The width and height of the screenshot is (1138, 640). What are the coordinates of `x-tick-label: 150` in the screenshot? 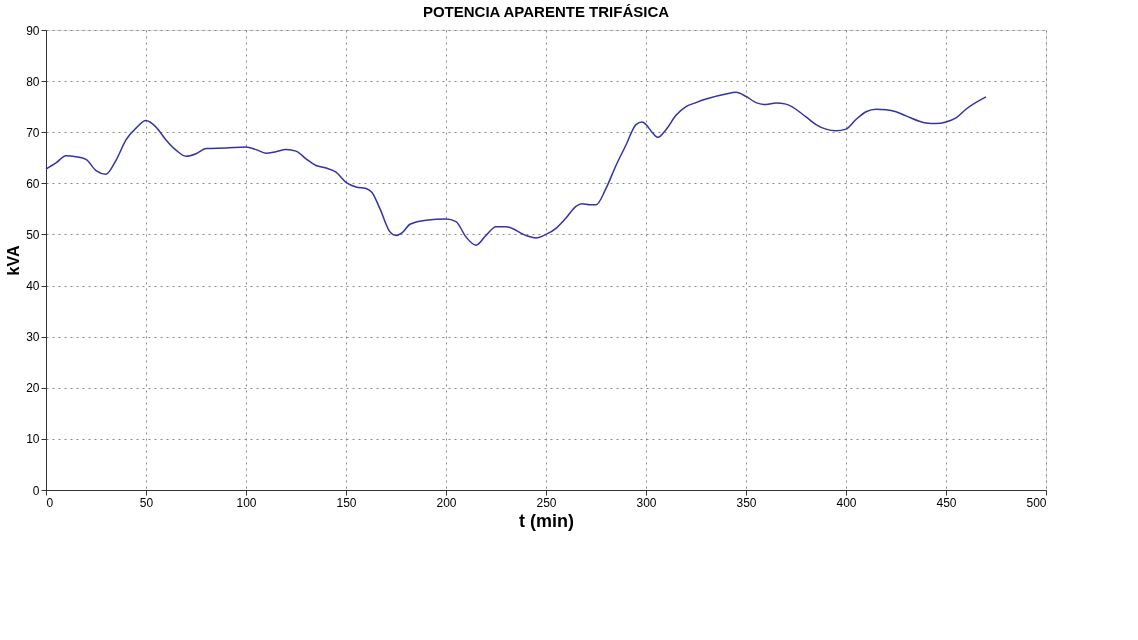 It's located at (346, 502).